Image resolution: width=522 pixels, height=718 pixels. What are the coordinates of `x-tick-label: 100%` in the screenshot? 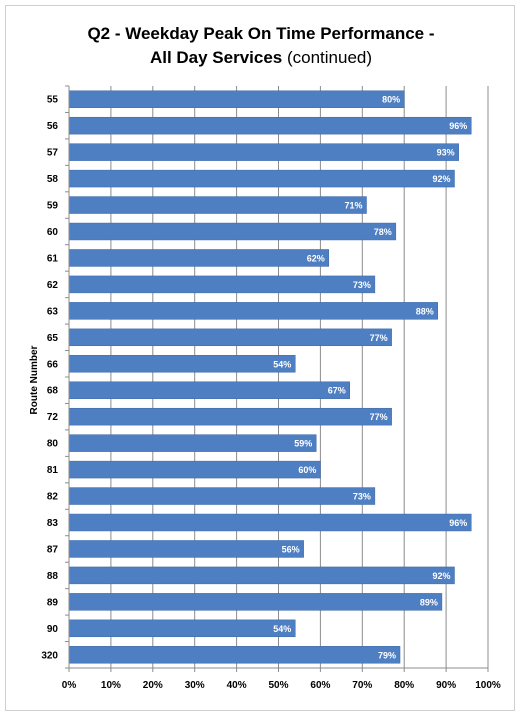 It's located at (488, 685).